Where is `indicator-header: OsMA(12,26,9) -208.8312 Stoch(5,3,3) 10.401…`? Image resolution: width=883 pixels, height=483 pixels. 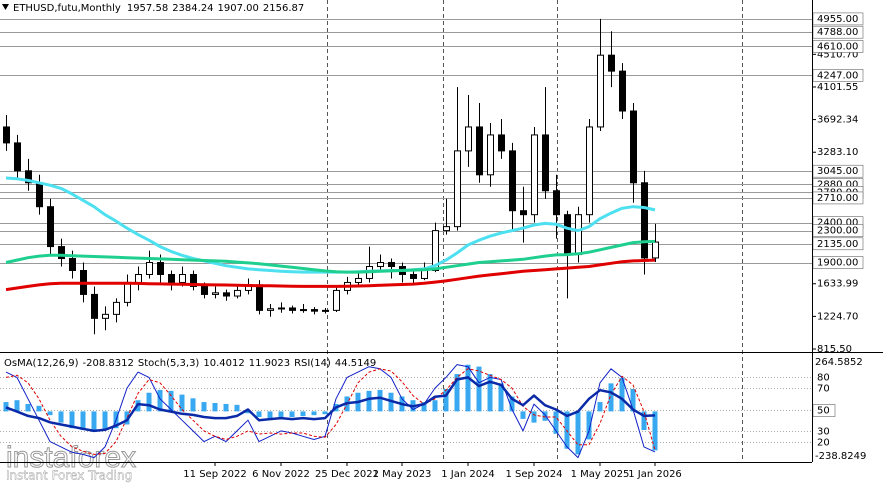
indicator-header: OsMA(12,26,9) -208.8312 Stoch(5,3,3) 10.401… is located at coordinates (190, 363).